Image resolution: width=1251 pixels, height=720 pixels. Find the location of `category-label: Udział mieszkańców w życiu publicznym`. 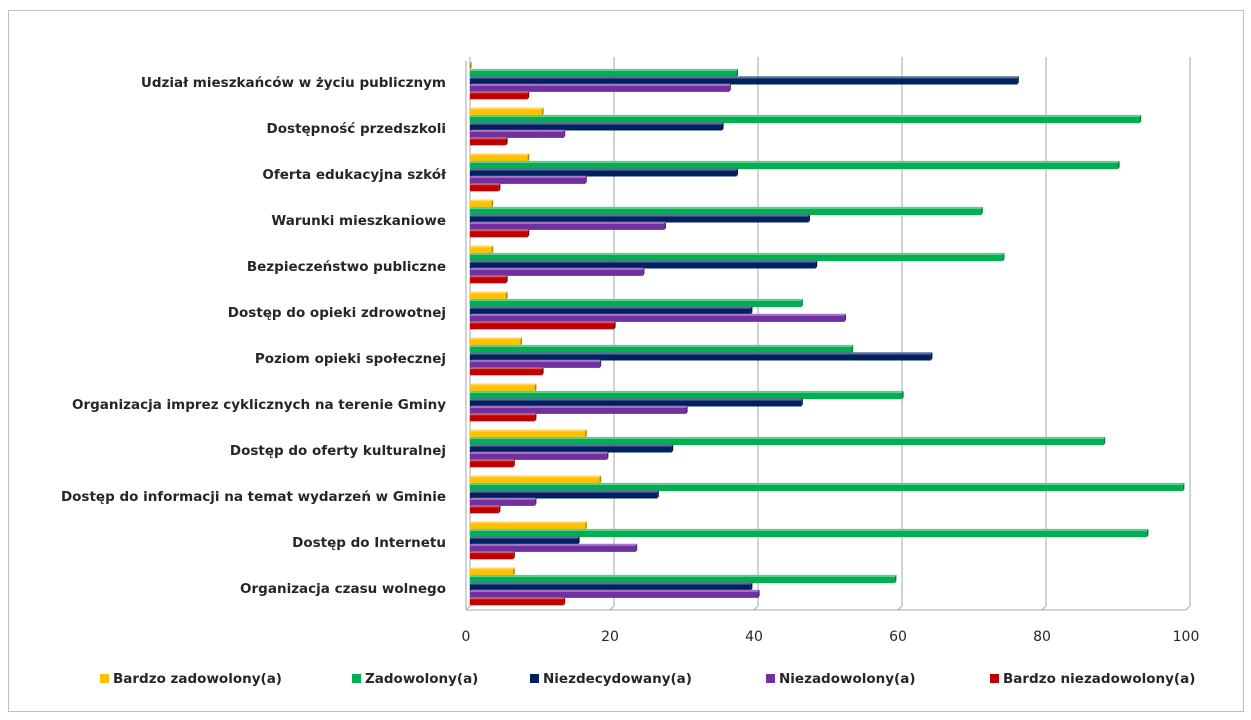

category-label: Udział mieszkańców w życiu publicznym is located at coordinates (293, 83).